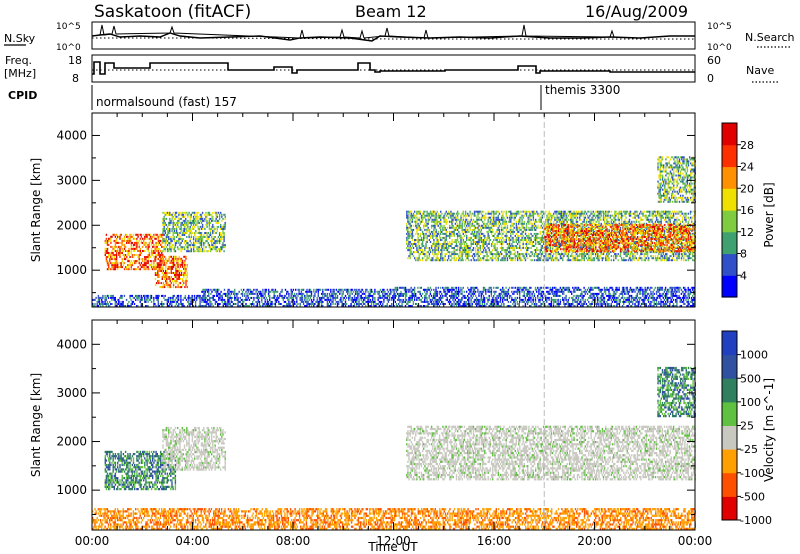 Image resolution: width=800 pixels, height=554 pixels. Describe the element at coordinates (769, 430) in the screenshot. I see `velocity-colorbar-label: Velocity [m s^-1]` at that location.